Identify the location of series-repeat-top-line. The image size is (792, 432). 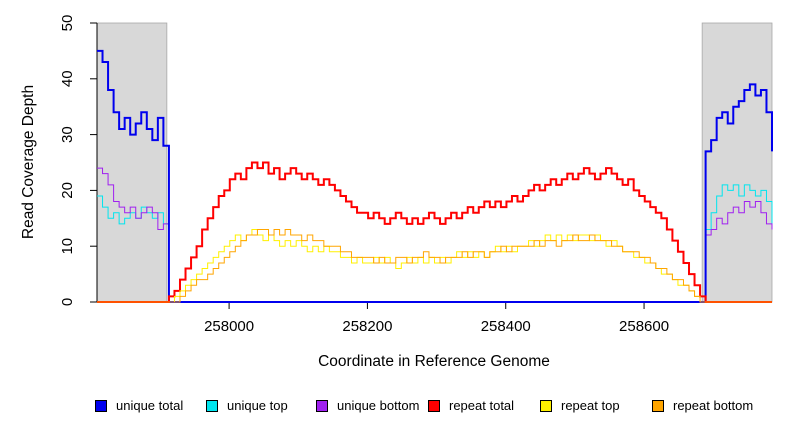
(434, 265).